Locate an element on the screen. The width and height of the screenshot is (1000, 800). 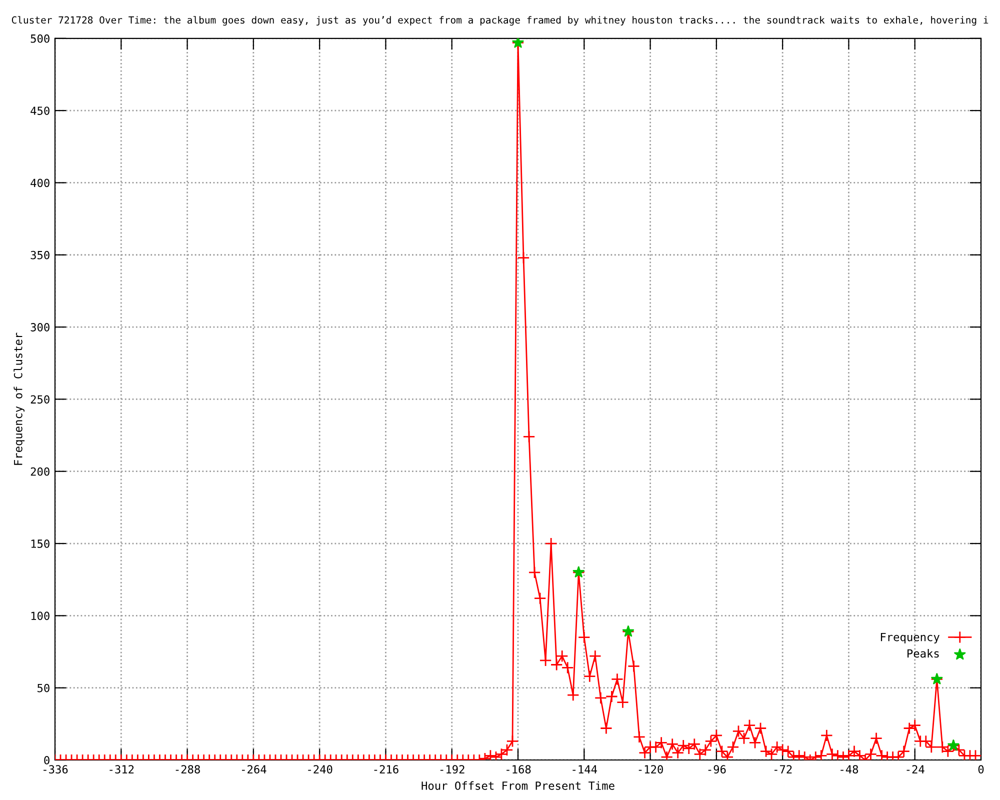
y-tick-label: 400 is located at coordinates (40, 183).